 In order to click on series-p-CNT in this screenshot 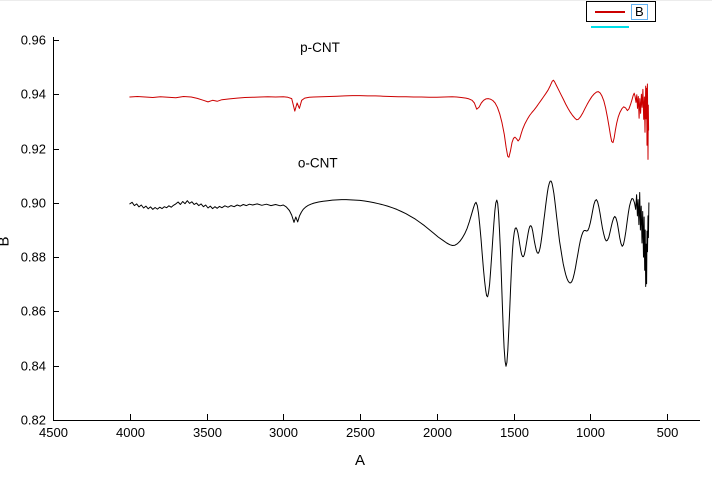, I will do `click(389, 119)`.